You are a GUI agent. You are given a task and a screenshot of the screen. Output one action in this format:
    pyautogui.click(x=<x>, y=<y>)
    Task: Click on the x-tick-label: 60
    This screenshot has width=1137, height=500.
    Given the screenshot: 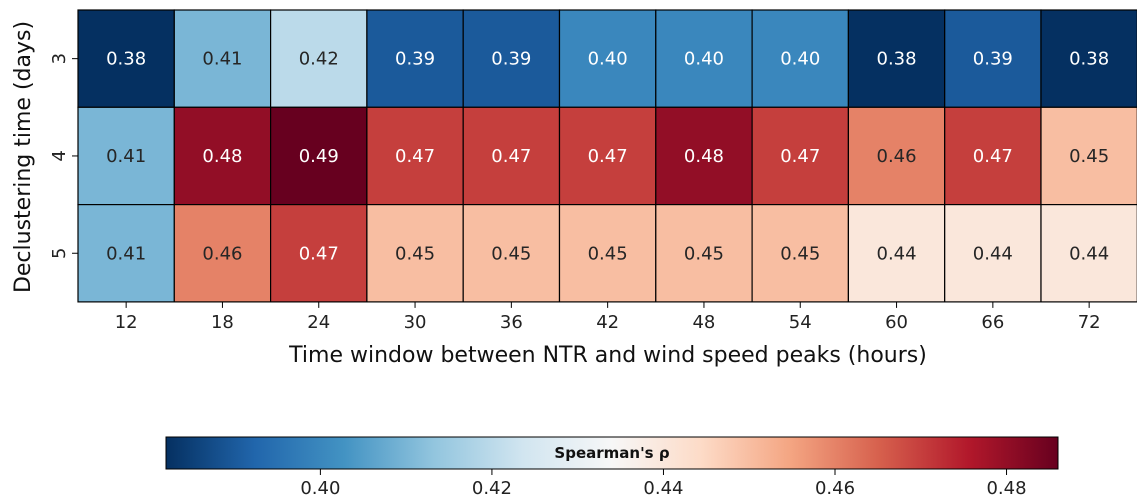 What is the action you would take?
    pyautogui.click(x=896, y=322)
    